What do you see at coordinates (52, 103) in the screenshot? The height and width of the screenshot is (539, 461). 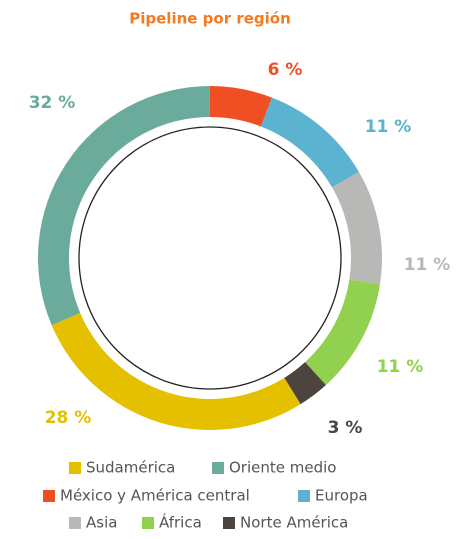 I see `data-label: 32 %` at bounding box center [52, 103].